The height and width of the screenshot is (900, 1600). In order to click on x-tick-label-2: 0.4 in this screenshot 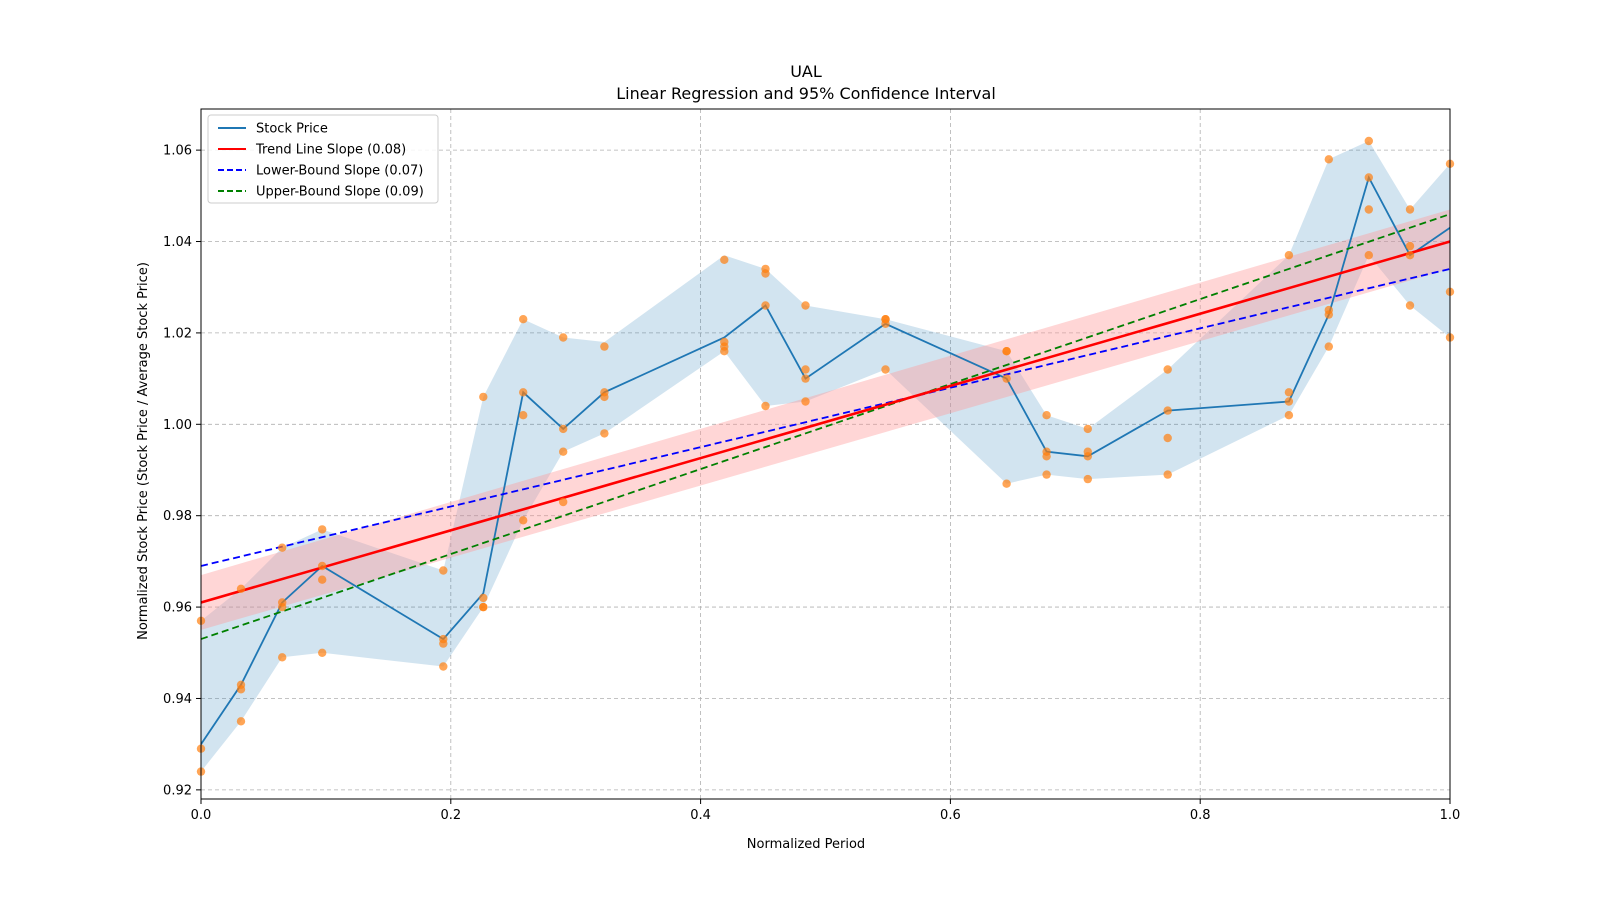, I will do `click(700, 815)`.